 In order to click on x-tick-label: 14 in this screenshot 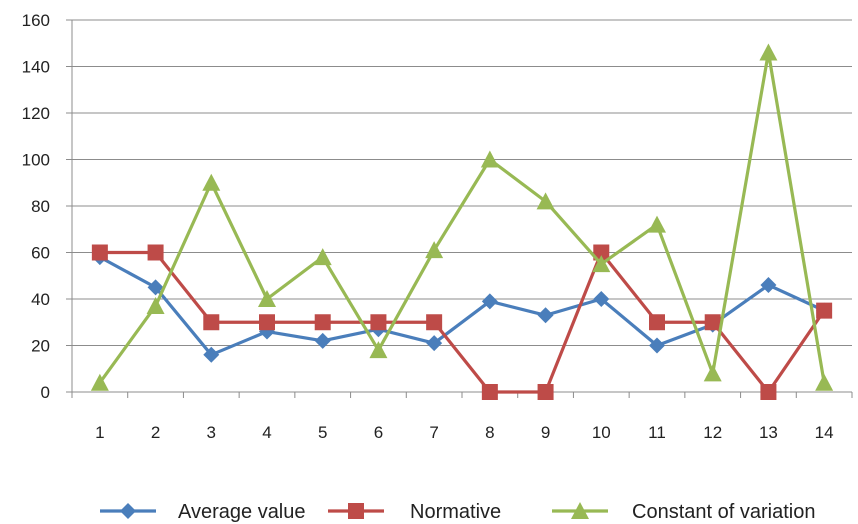, I will do `click(824, 432)`.